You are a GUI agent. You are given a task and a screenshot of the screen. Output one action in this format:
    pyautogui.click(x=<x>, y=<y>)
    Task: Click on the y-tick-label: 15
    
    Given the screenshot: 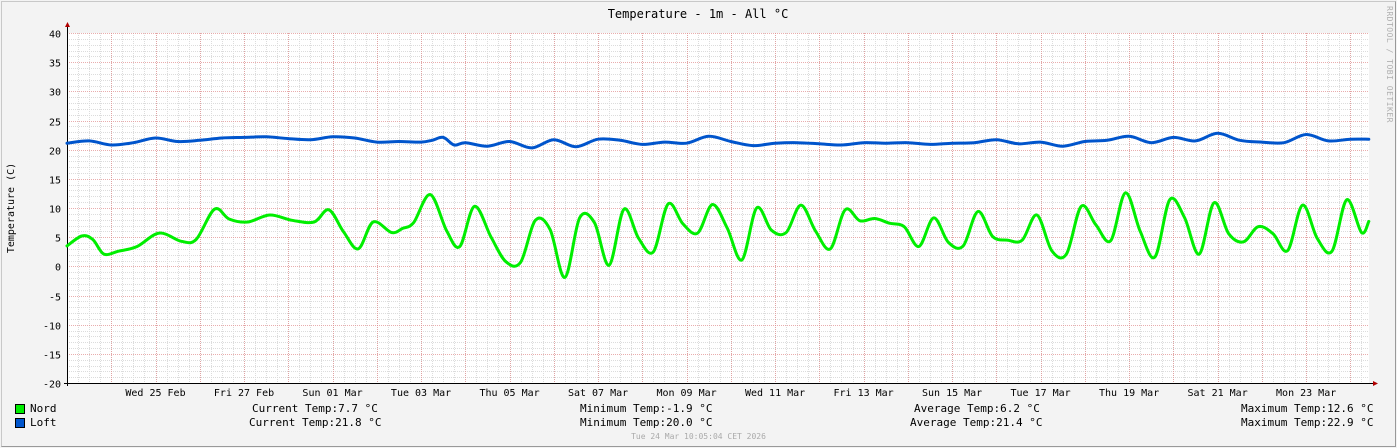 What is the action you would take?
    pyautogui.click(x=55, y=181)
    